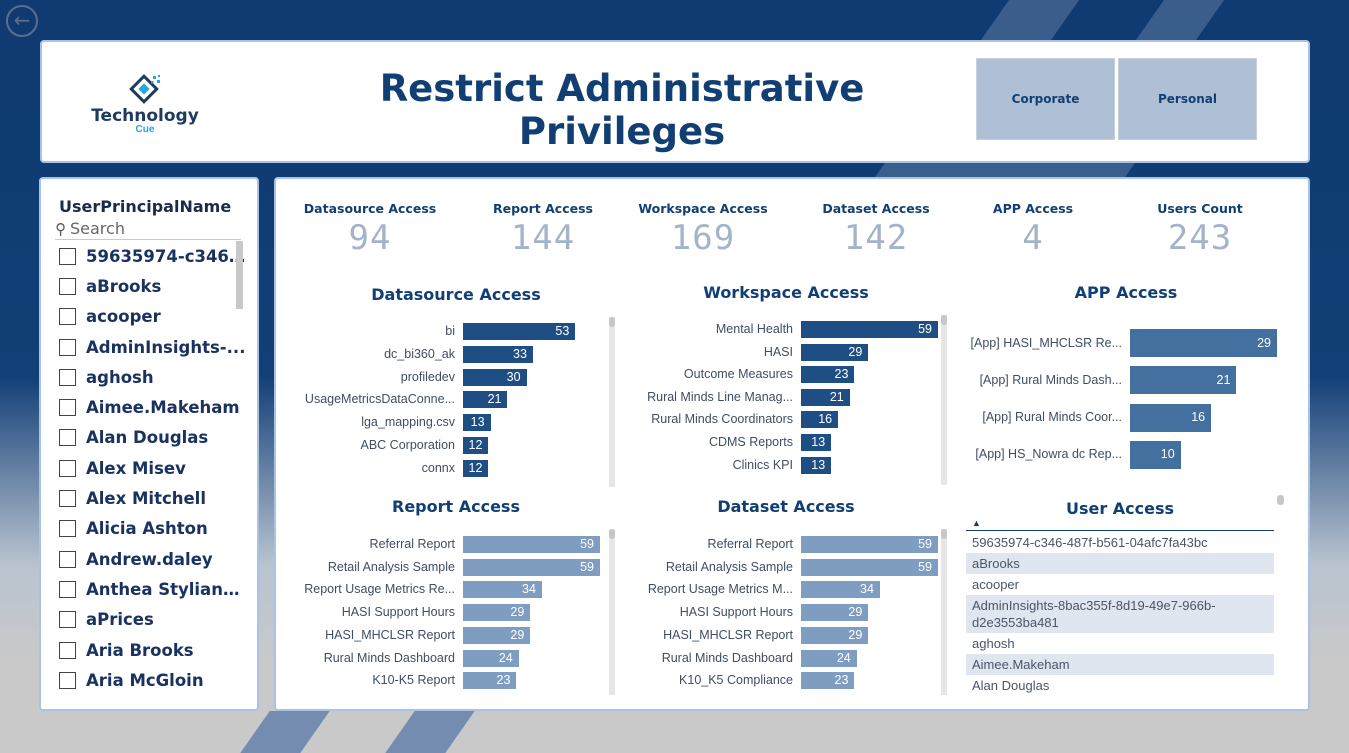  Describe the element at coordinates (441, 635) in the screenshot. I see `bar-row: HASI_MHCLSR Report 29` at that location.